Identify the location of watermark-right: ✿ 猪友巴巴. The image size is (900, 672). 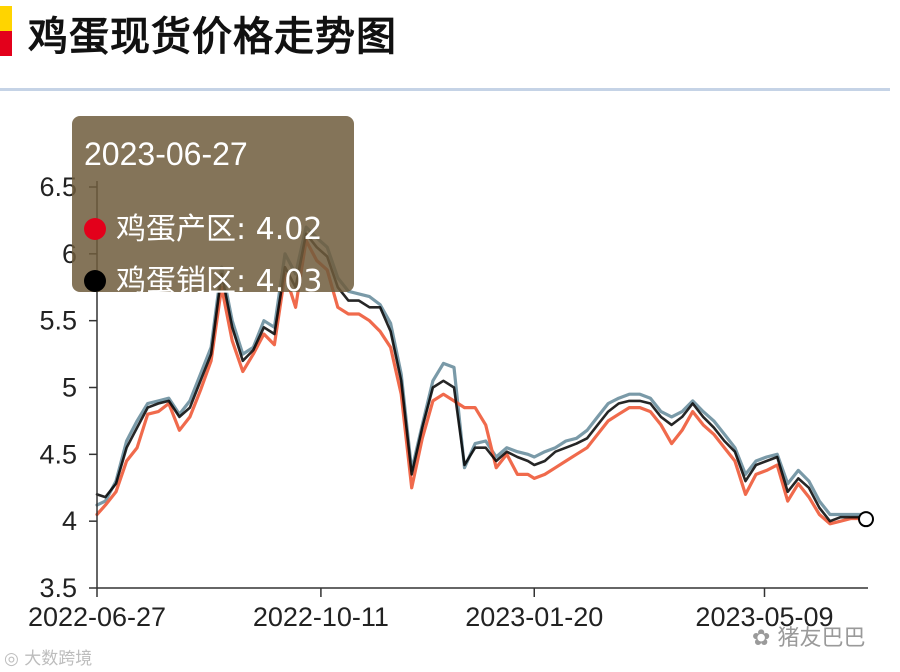
(808, 636).